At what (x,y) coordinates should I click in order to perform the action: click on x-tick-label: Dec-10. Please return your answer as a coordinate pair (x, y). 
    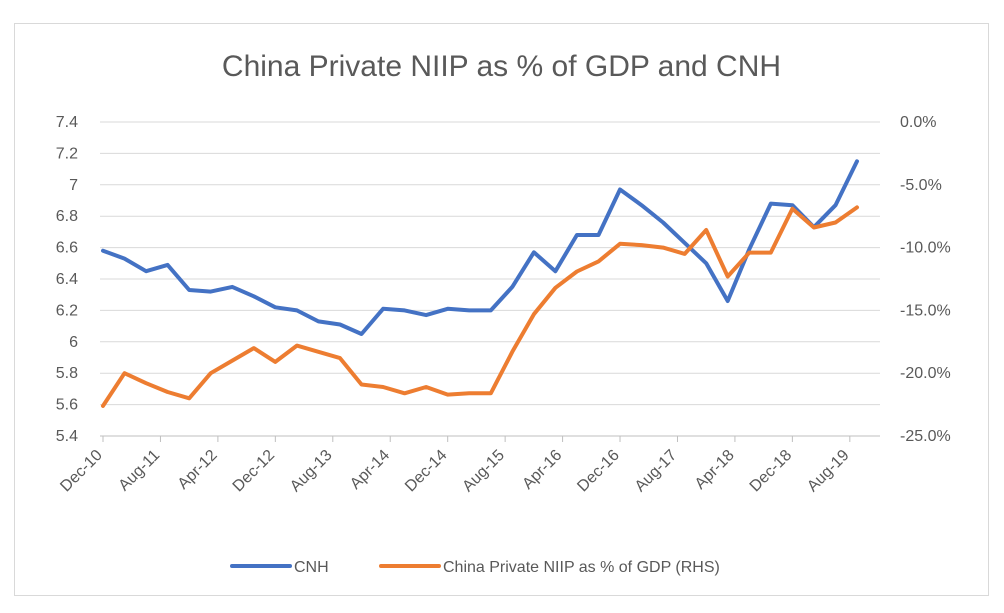
    Looking at the image, I should click on (81, 471).